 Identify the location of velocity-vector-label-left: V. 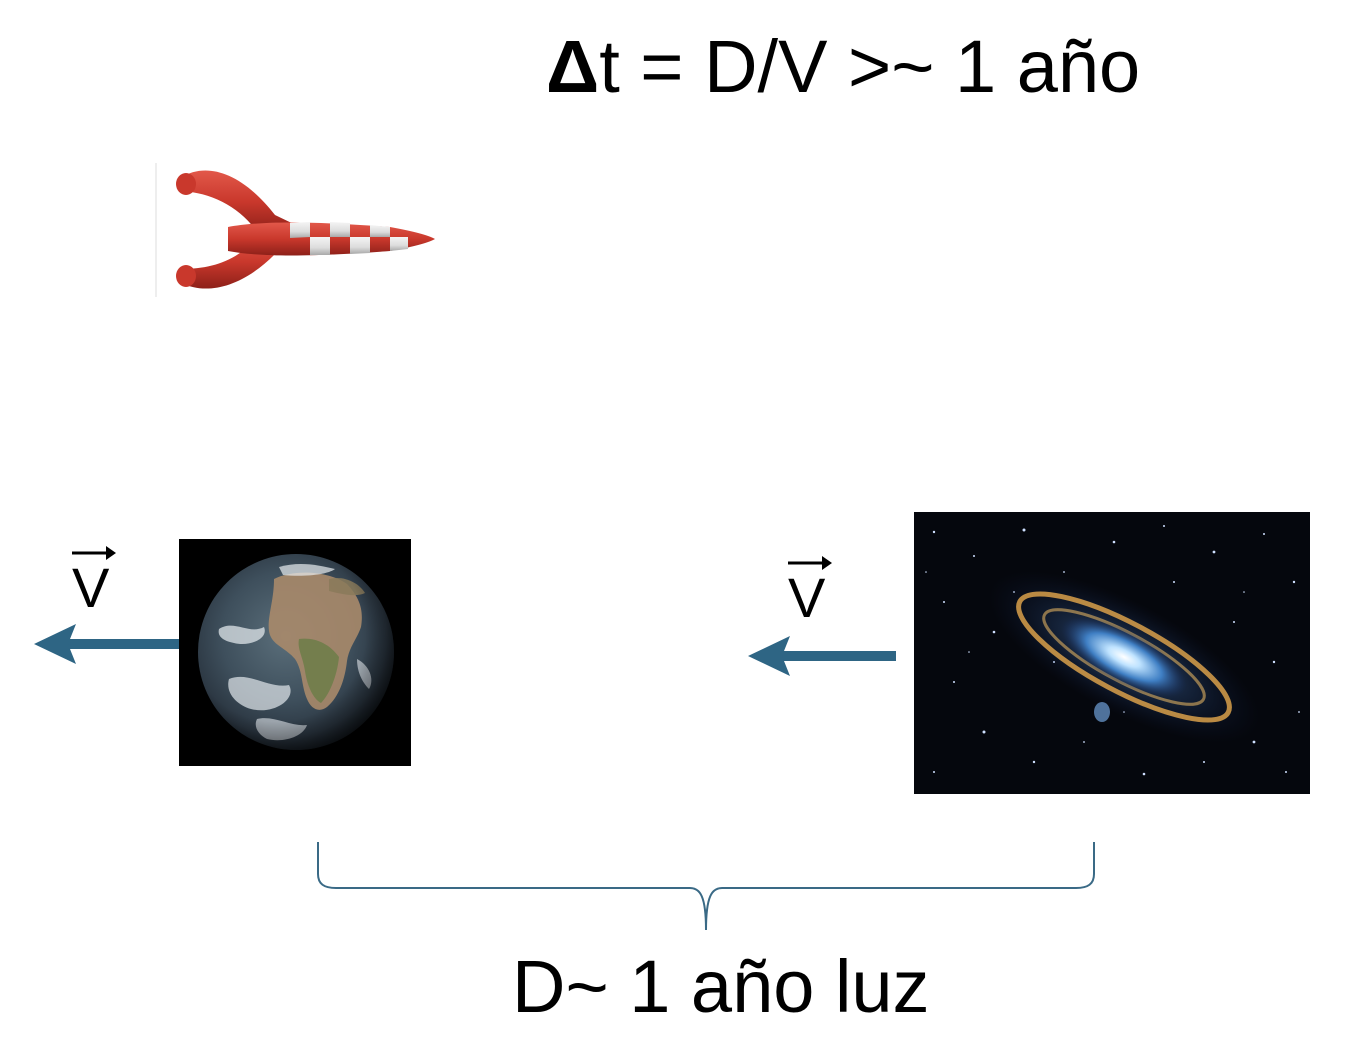
(96, 584).